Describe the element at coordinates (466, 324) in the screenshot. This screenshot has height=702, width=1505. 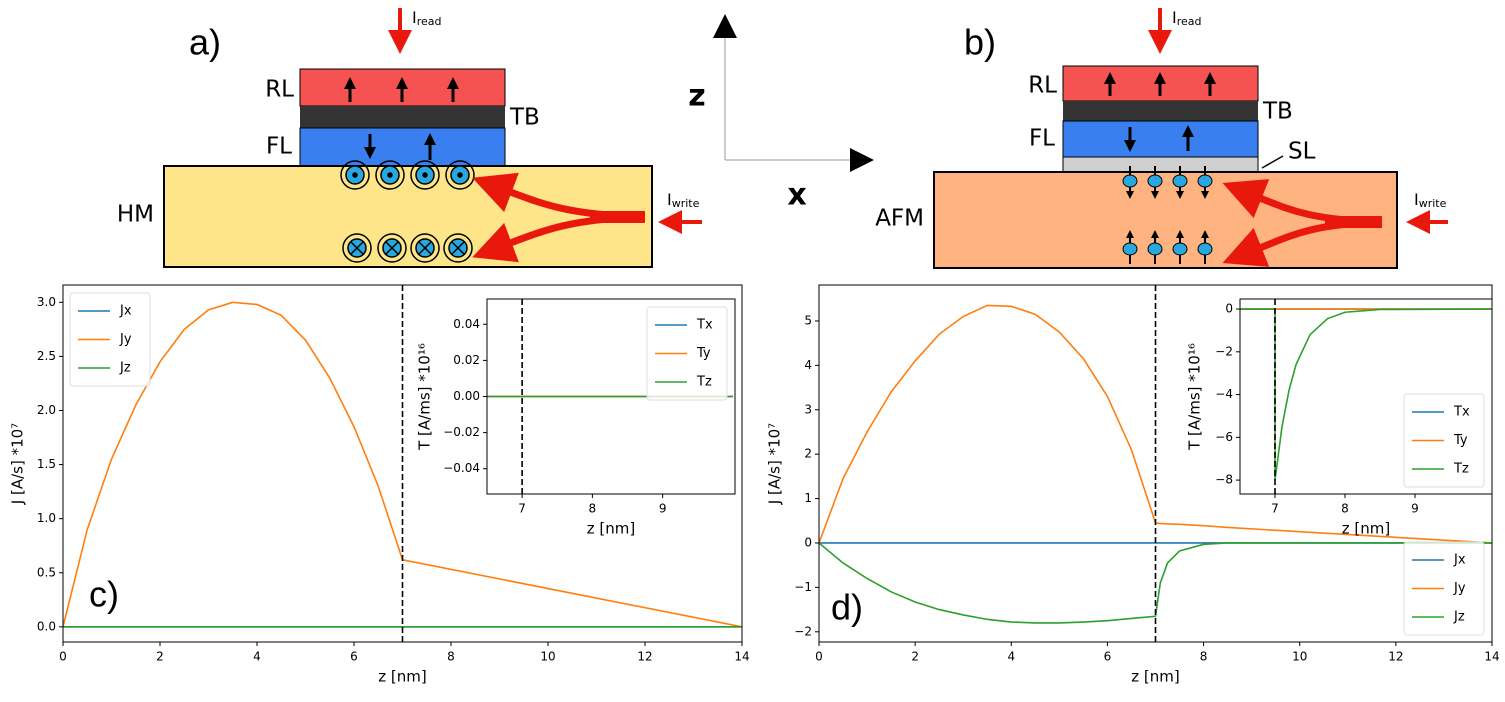
I see `y-tick-label: 0.04` at that location.